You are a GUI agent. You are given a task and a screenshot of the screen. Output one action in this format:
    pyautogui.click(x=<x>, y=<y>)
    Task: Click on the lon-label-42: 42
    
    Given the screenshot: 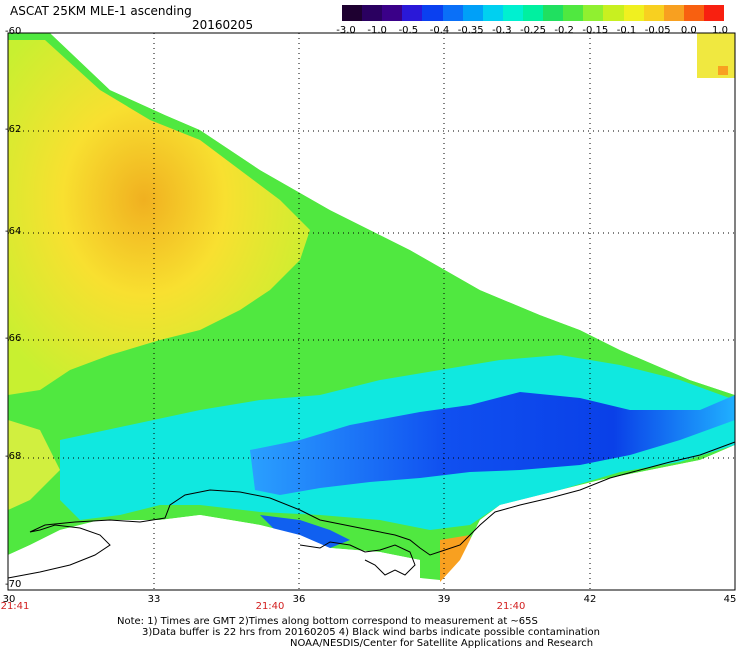 What is the action you would take?
    pyautogui.click(x=590, y=599)
    